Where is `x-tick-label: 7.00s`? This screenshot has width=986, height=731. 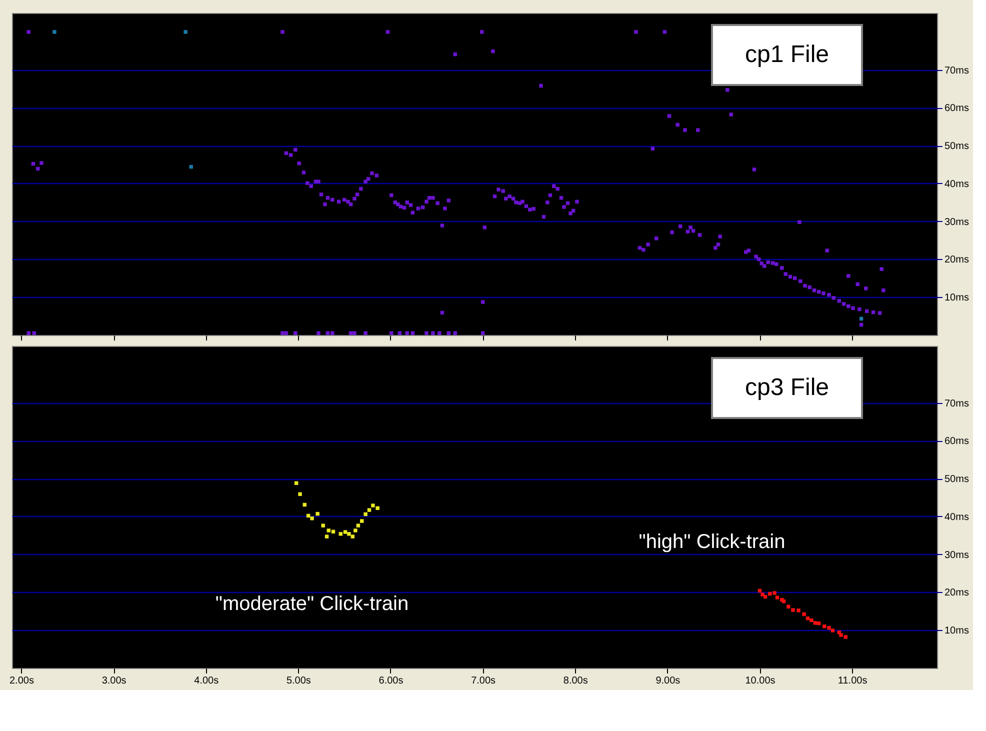
x-tick-label: 7.00s is located at coordinates (483, 681).